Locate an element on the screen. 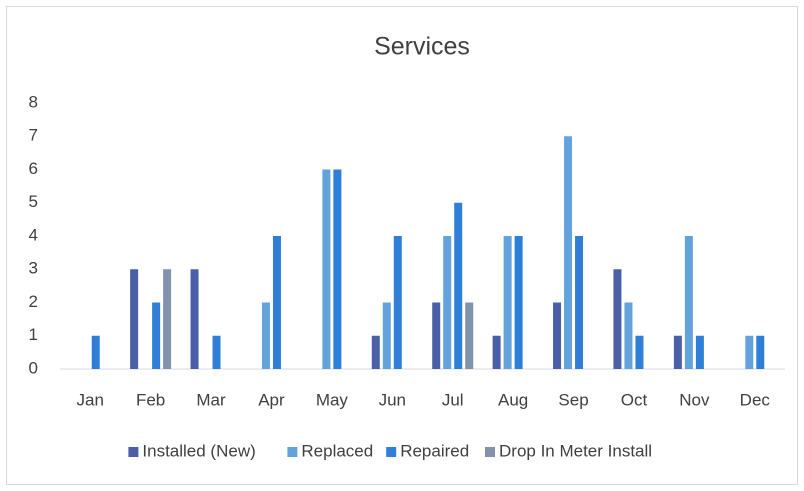  y-tick-label: 5 is located at coordinates (33, 201).